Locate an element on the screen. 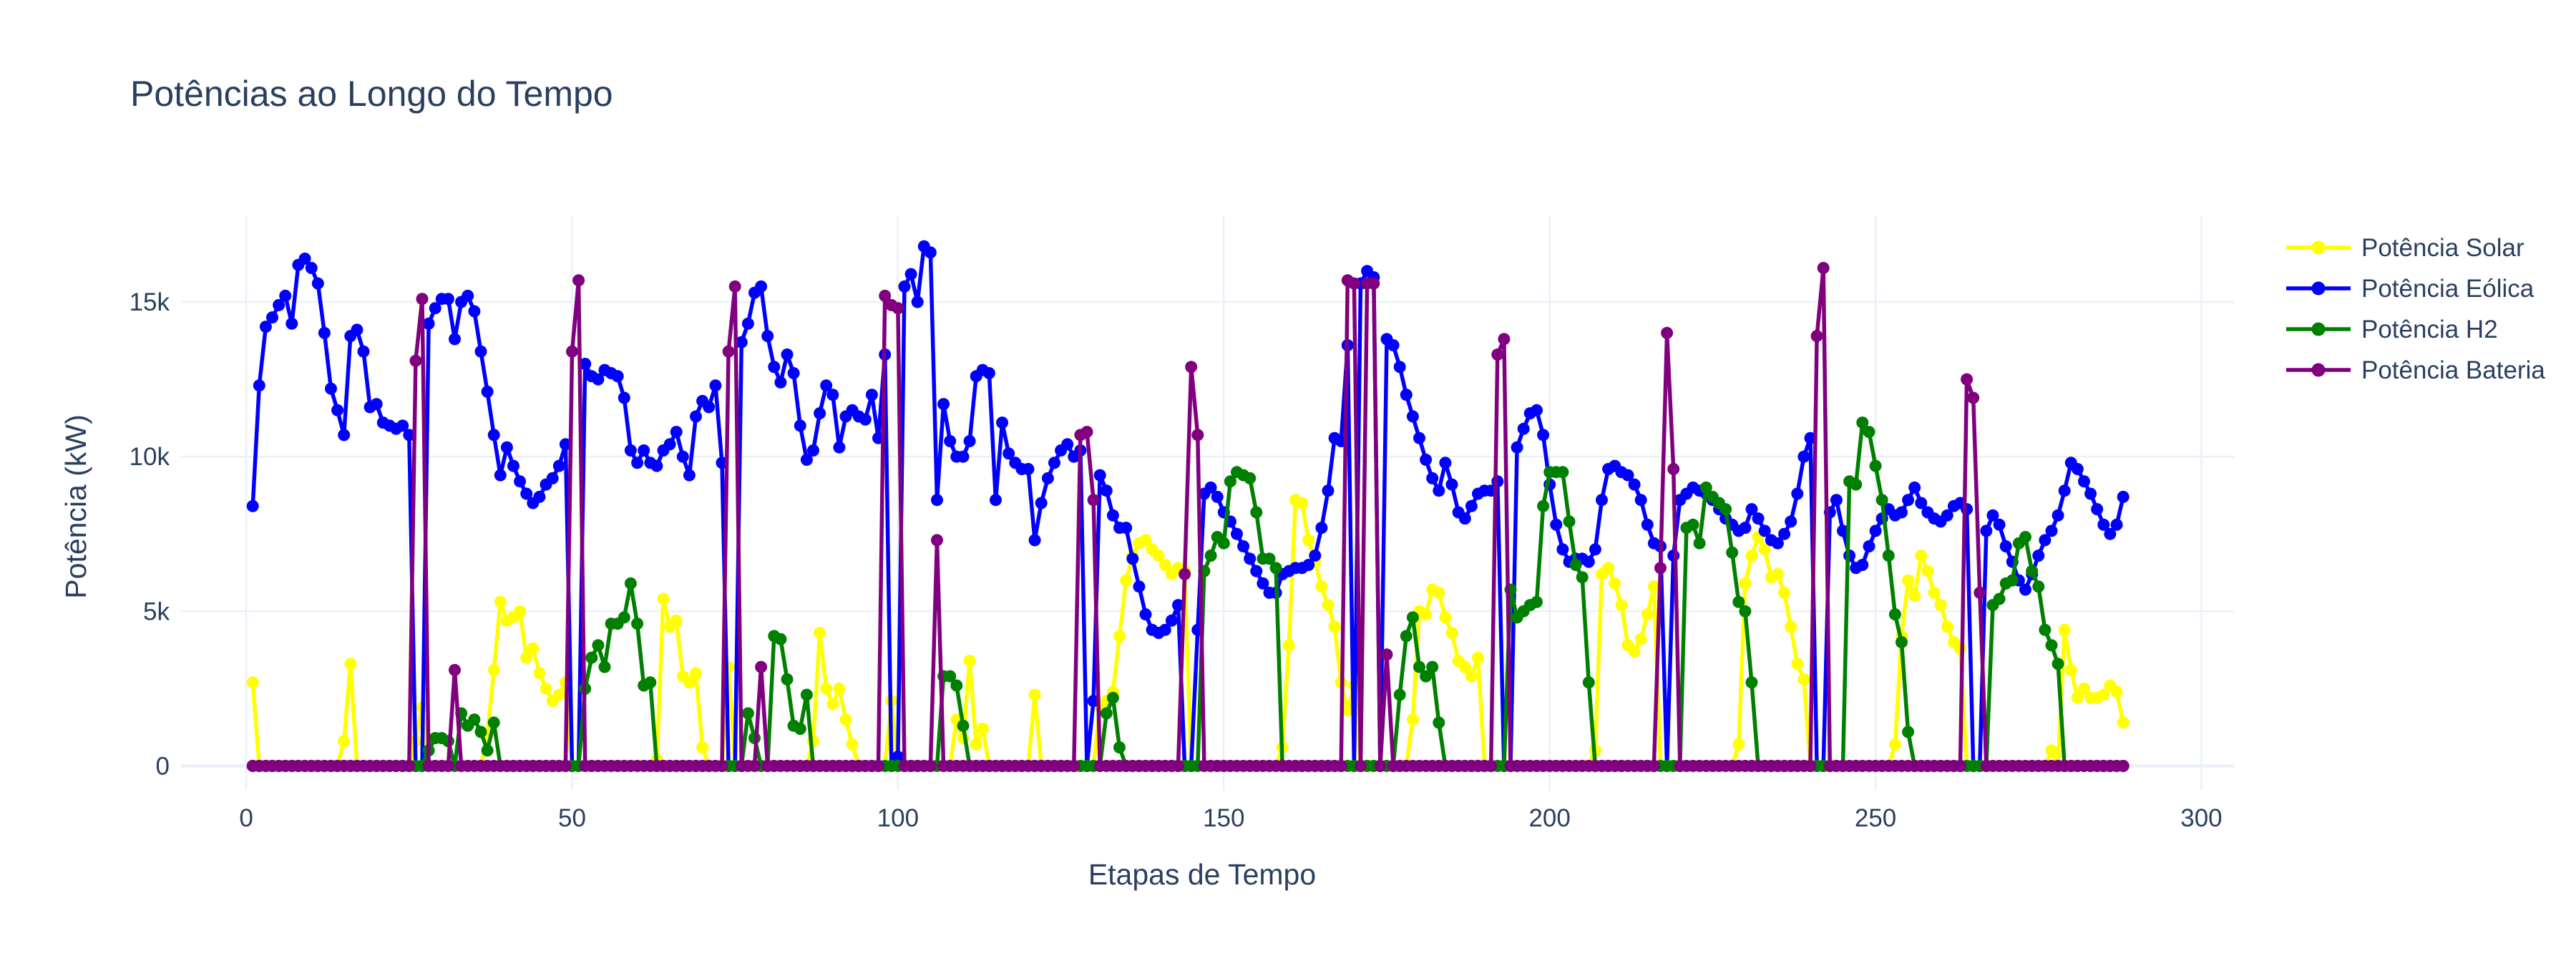  legend-item: Potência H2 is located at coordinates (2392, 329).